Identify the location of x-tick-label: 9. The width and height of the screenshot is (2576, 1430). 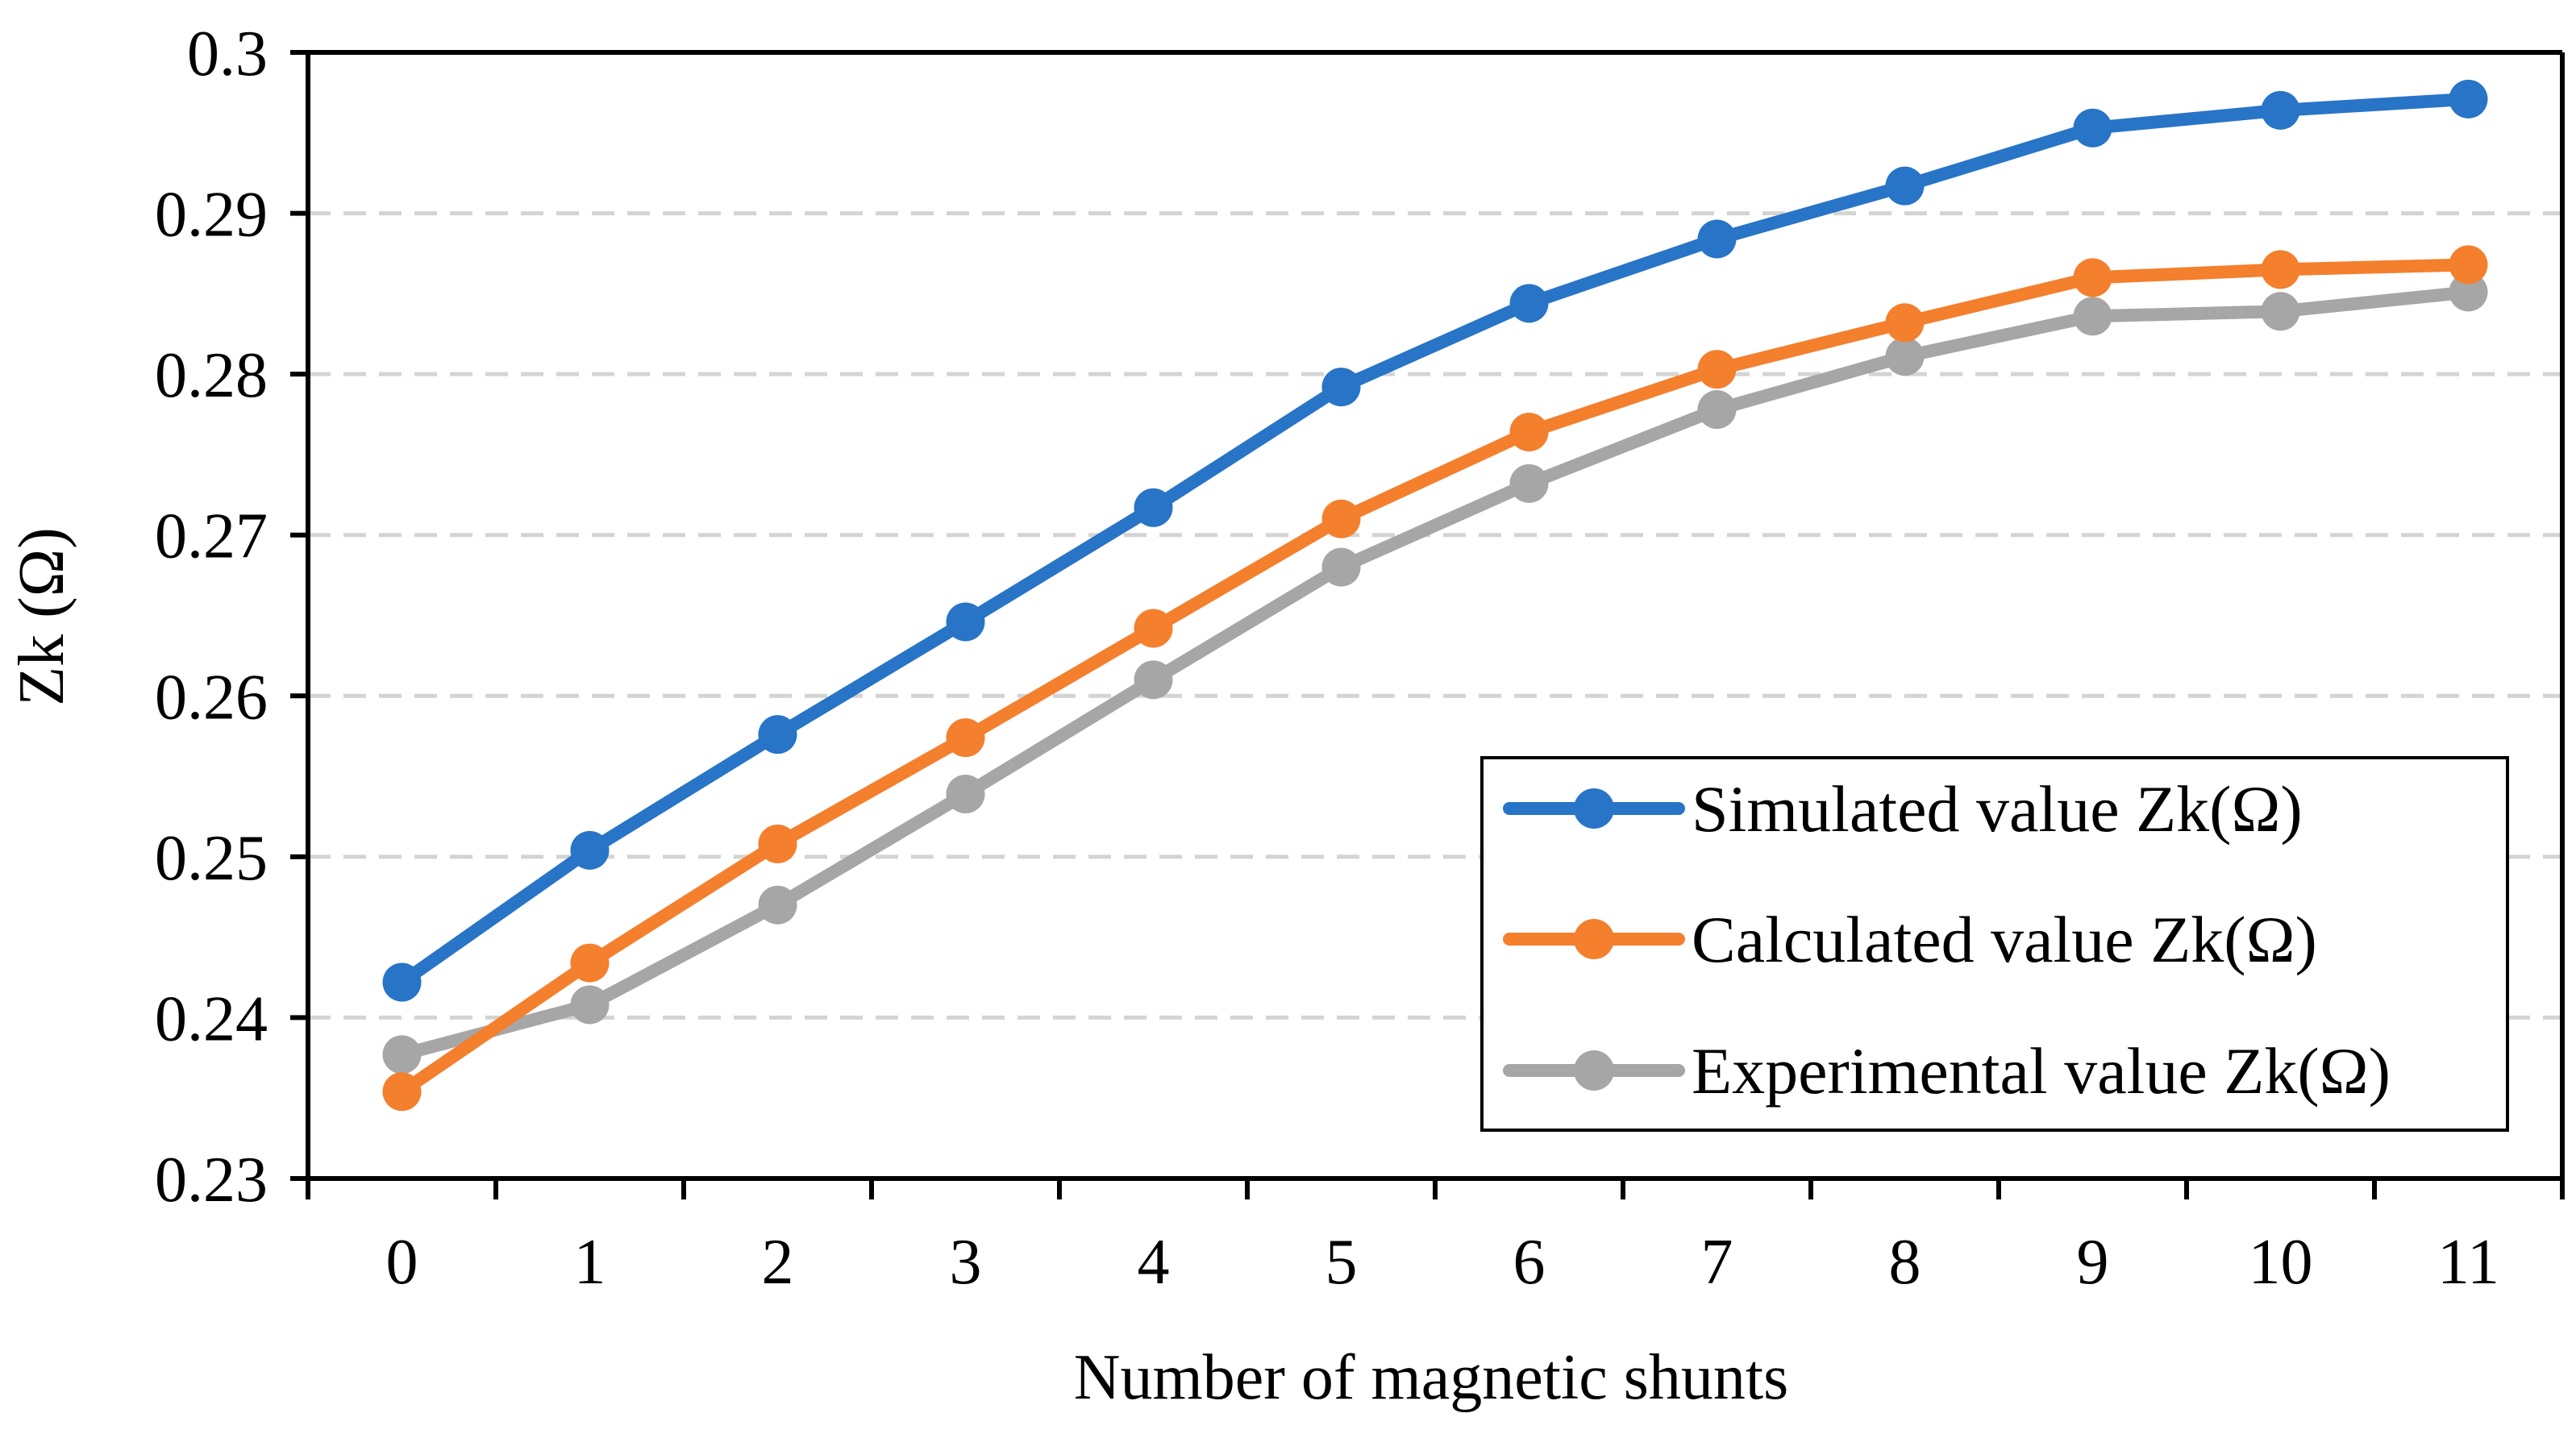
(2093, 1262).